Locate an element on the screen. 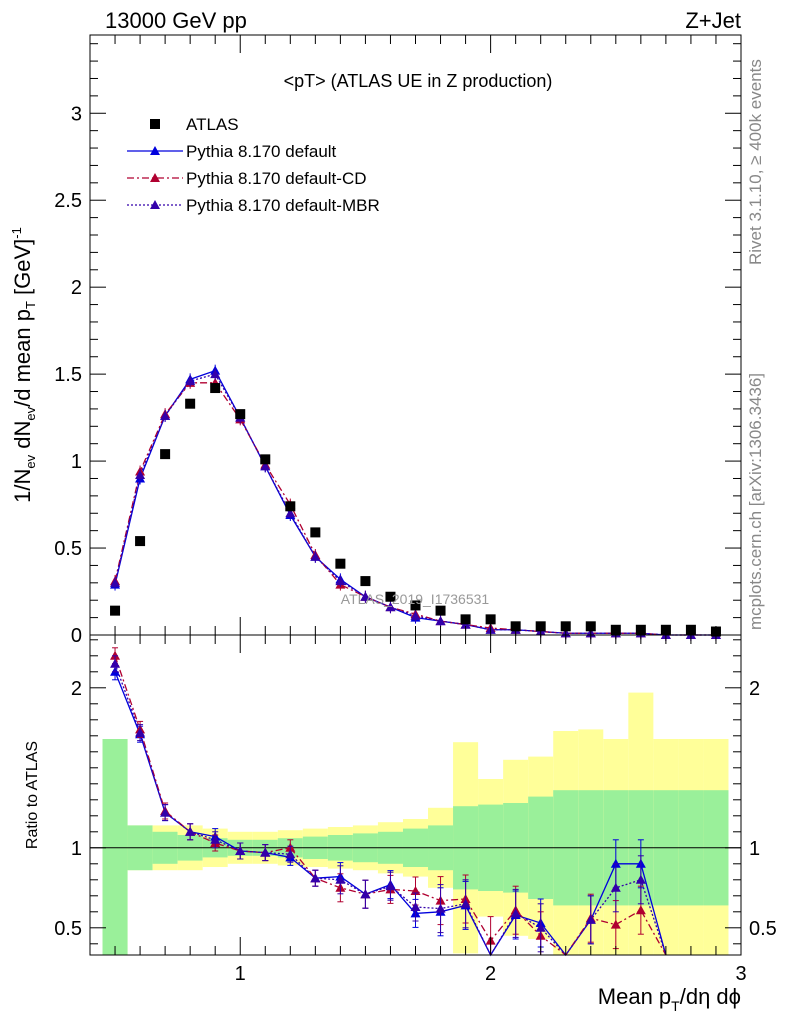  ratio-xlabel: Mean pT/dη dϕ is located at coordinates (669, 999).